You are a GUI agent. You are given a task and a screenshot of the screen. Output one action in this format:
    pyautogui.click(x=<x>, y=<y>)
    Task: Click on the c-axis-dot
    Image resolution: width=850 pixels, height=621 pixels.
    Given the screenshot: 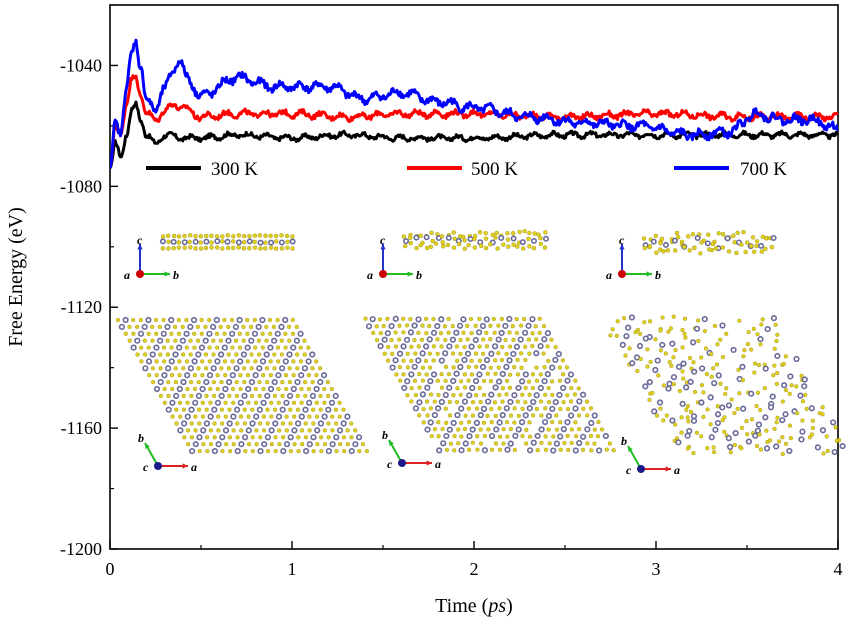 What is the action you would take?
    pyautogui.click(x=641, y=469)
    